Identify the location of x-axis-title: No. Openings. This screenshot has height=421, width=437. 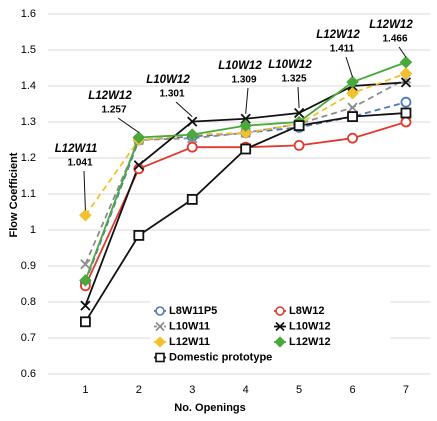
(210, 408).